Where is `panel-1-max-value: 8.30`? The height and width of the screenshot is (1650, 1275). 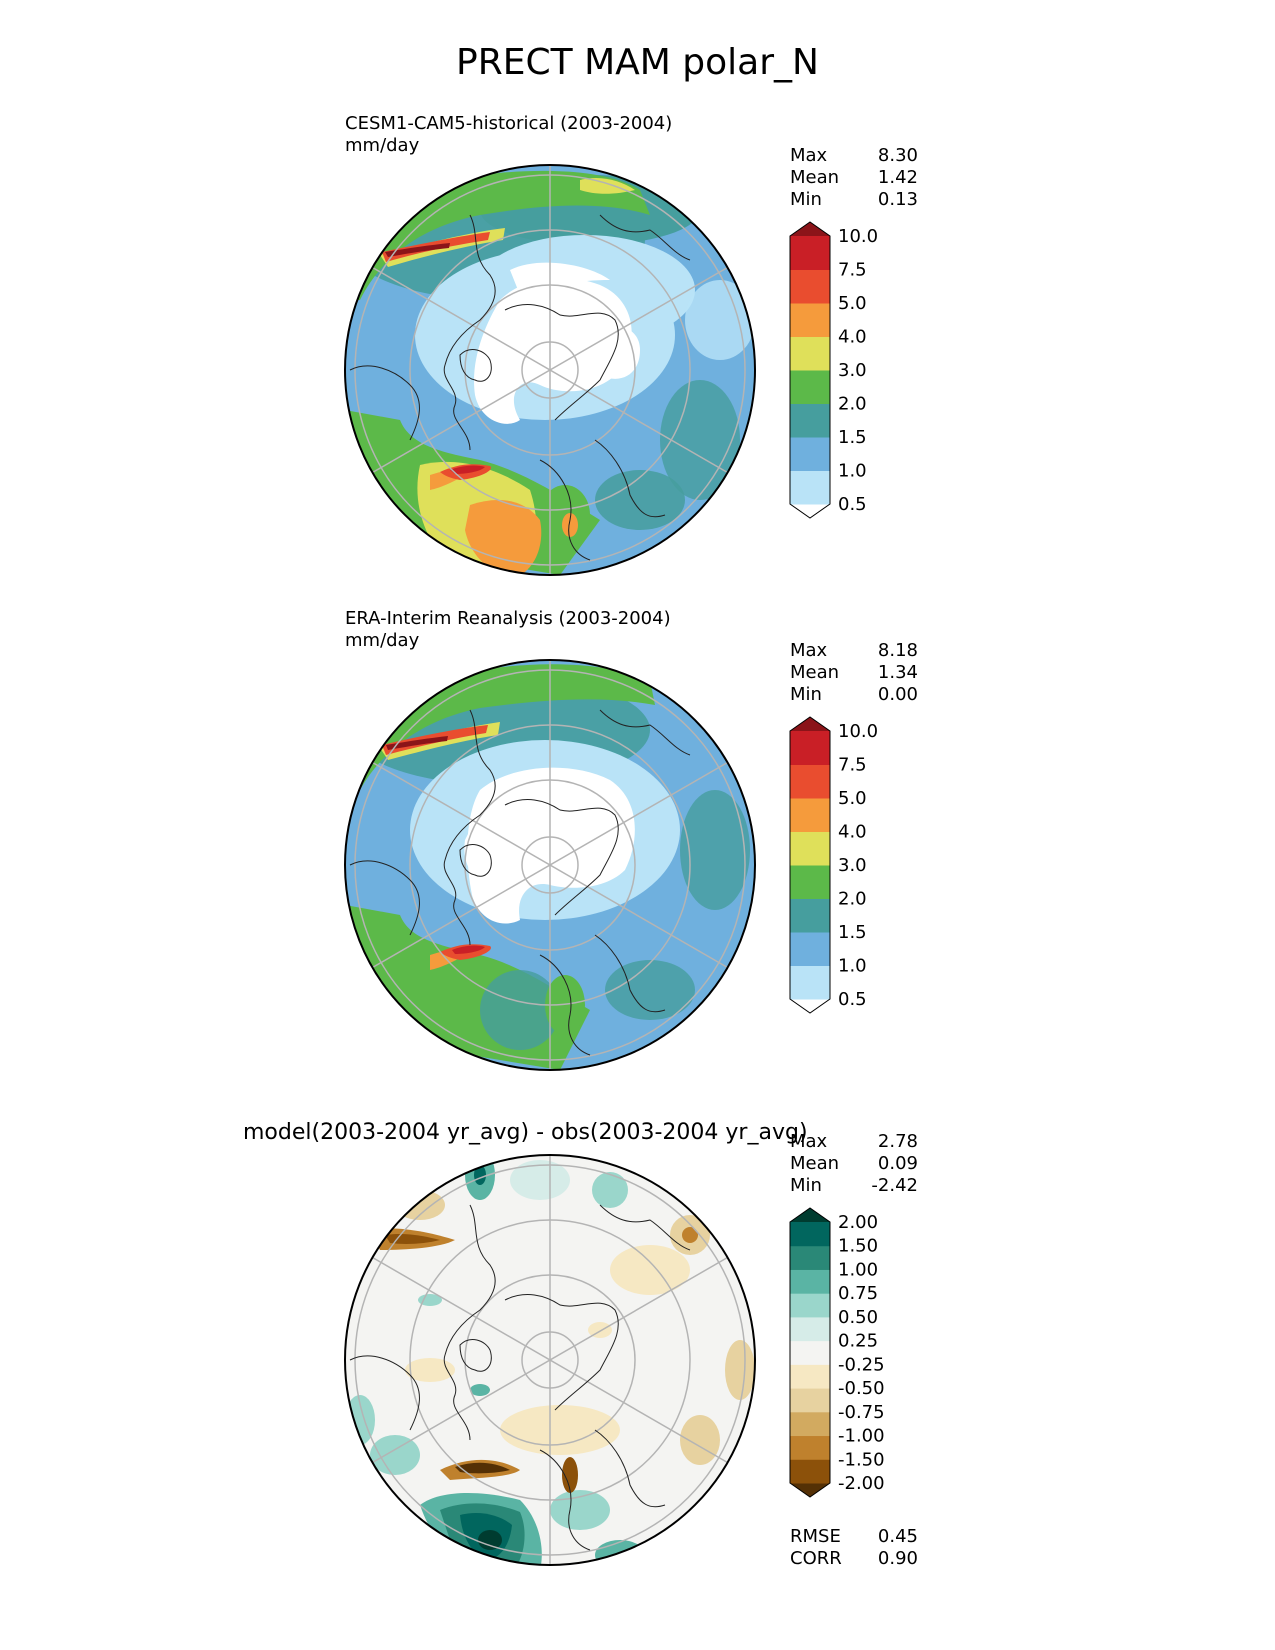
panel-1-max-value: 8.30 is located at coordinates (897, 155).